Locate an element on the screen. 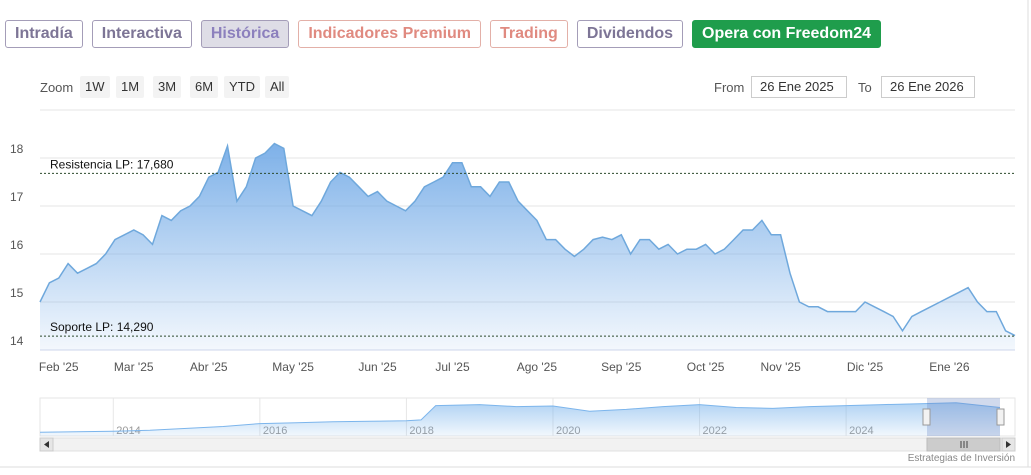 Image resolution: width=1031 pixels, height=475 pixels. x-tick-label: Sep '25 is located at coordinates (621, 367).